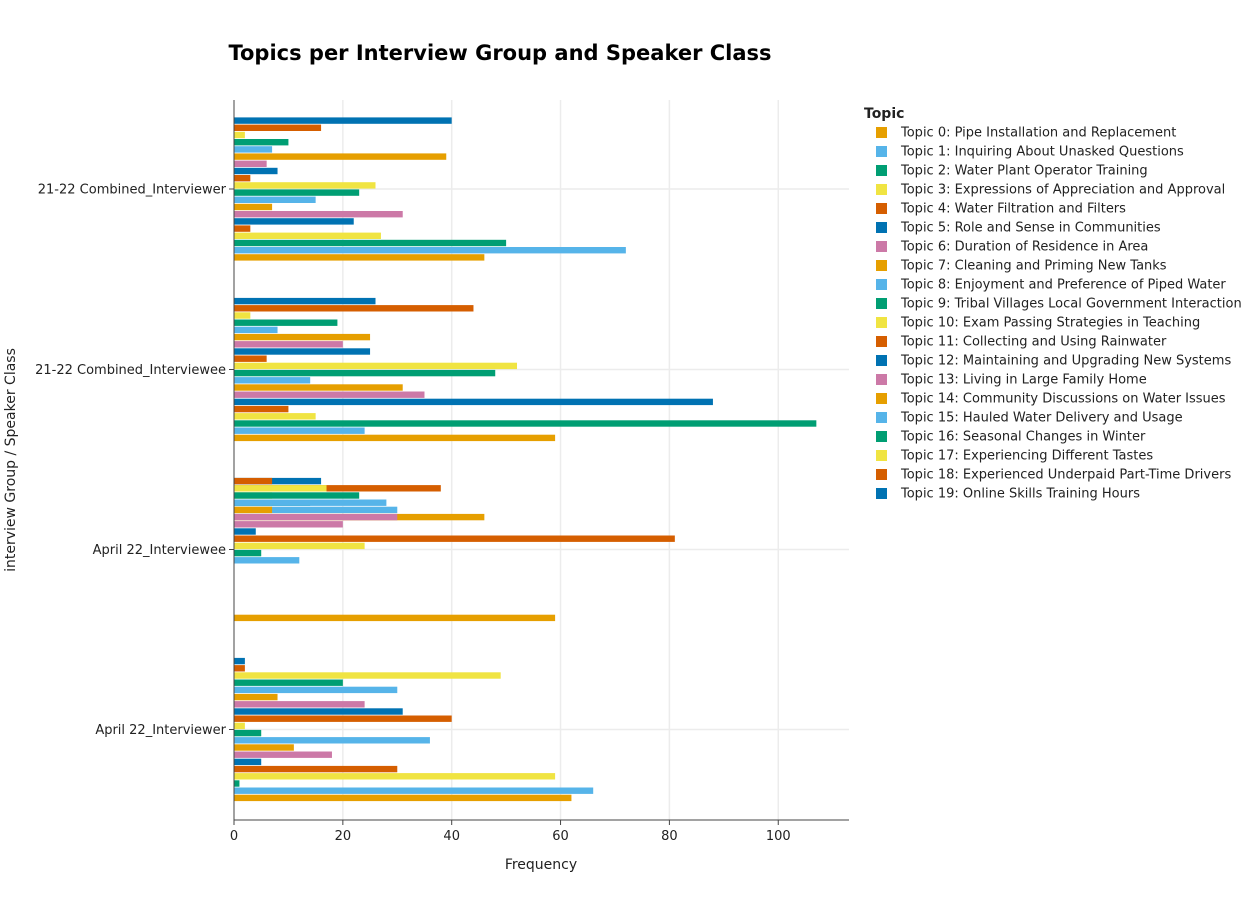  What do you see at coordinates (1024, 247) in the screenshot?
I see `legend-entry: Topic 6: Duration of Residence in Area` at bounding box center [1024, 247].